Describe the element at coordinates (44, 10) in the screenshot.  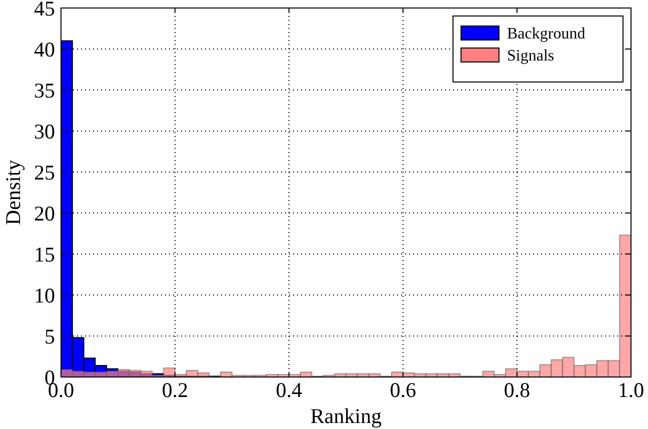
I see `y-tick-label: 45` at that location.